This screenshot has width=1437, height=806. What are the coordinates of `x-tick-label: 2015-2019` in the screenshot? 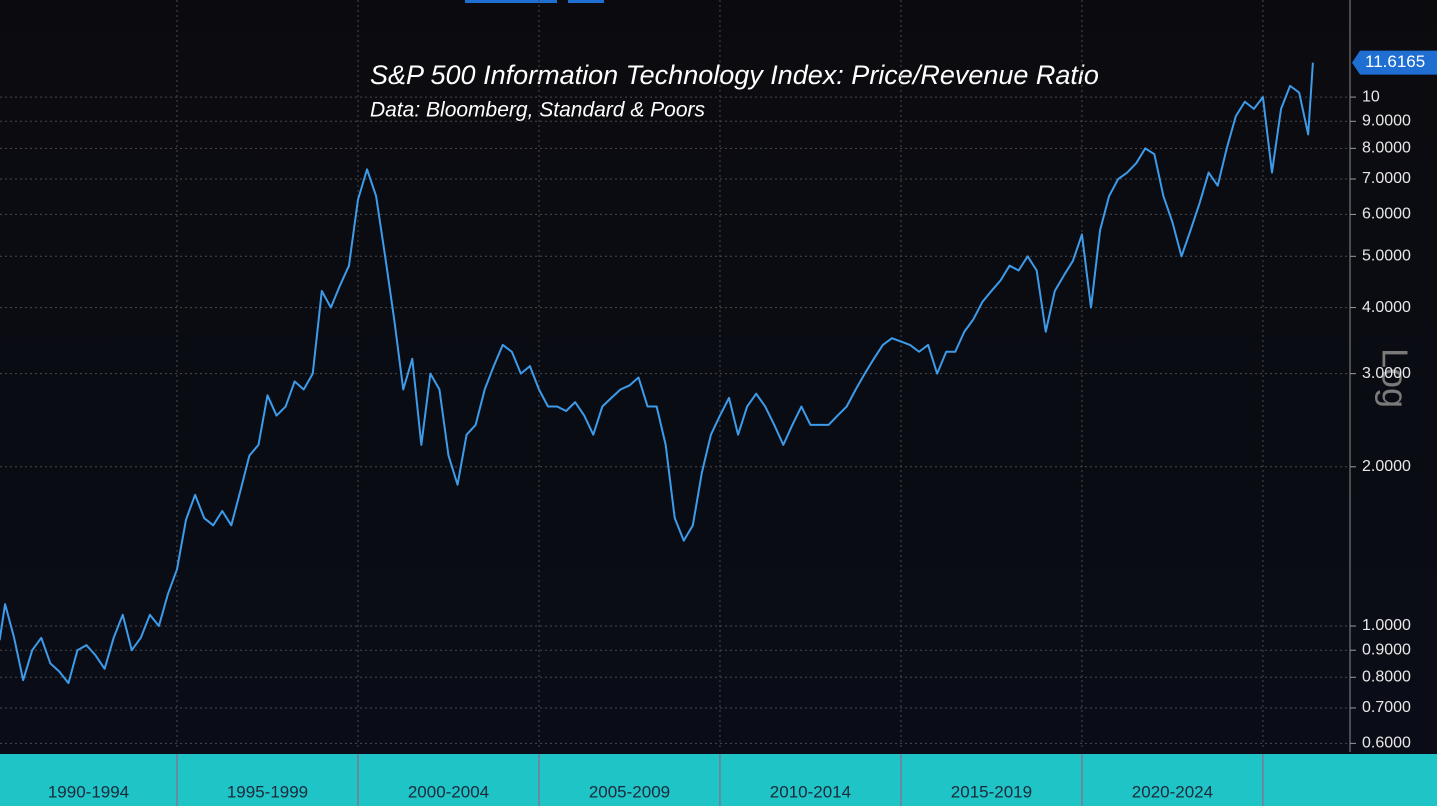 It's located at (991, 791).